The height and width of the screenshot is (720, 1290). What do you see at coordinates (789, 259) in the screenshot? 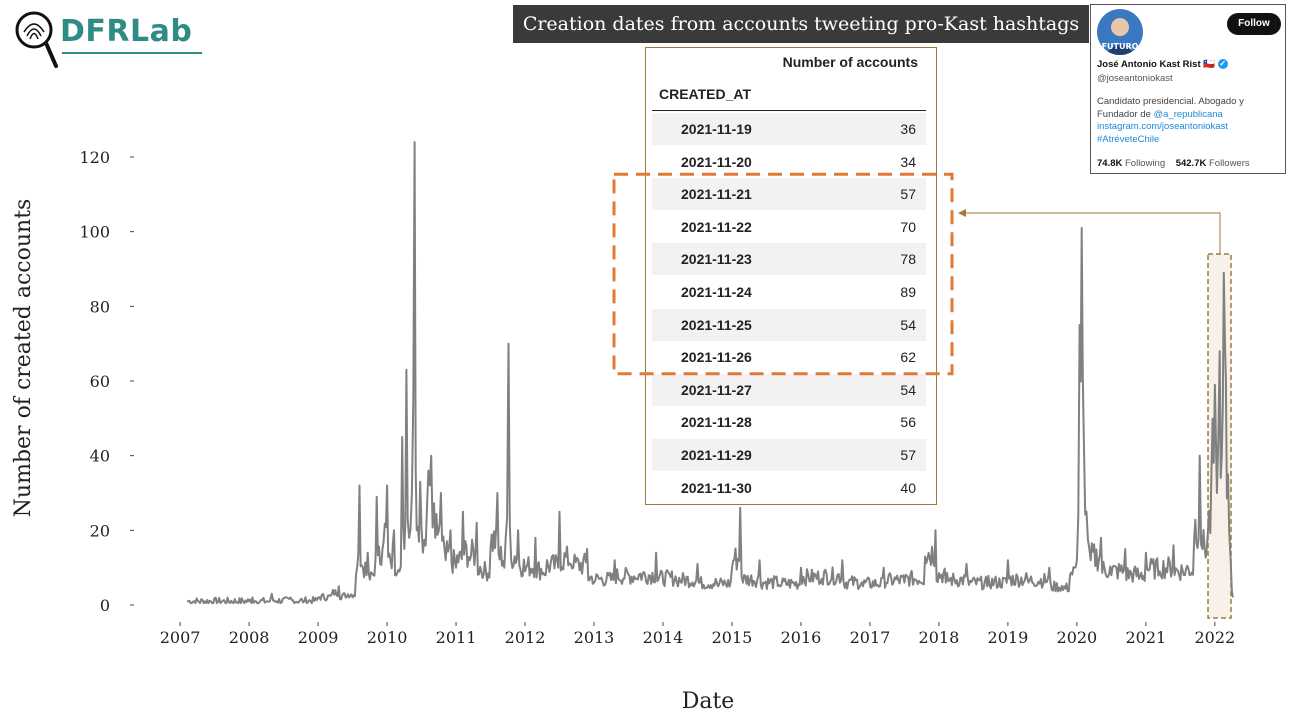
I see `table-row: 2021-11-23 78` at bounding box center [789, 259].